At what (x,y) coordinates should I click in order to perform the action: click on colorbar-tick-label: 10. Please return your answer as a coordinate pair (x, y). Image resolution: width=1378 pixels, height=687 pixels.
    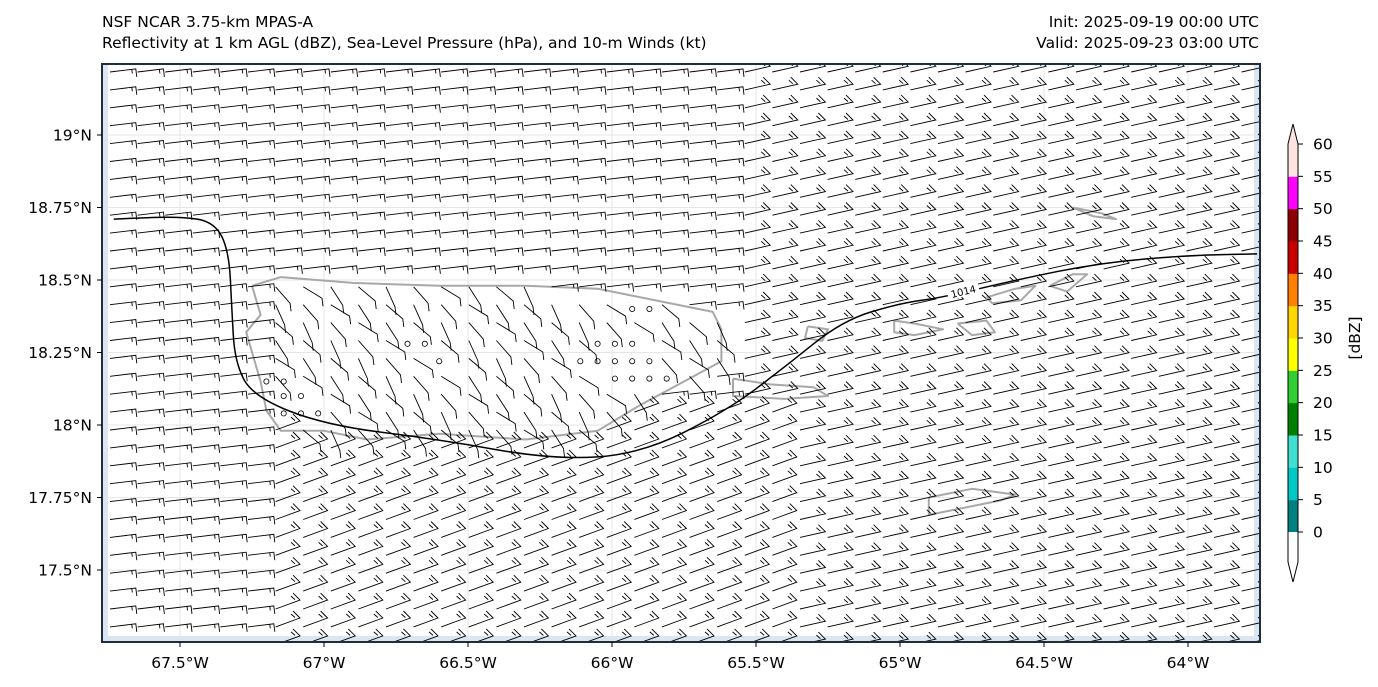
    Looking at the image, I should click on (1323, 468).